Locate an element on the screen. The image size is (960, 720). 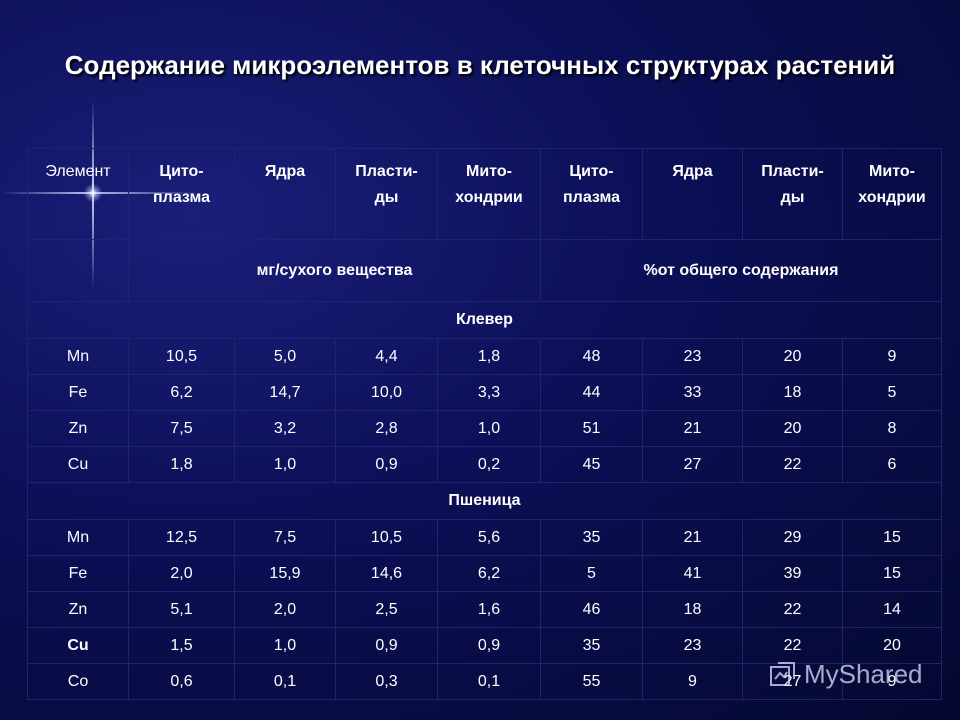
value-cell: 10,0 is located at coordinates (386, 392).